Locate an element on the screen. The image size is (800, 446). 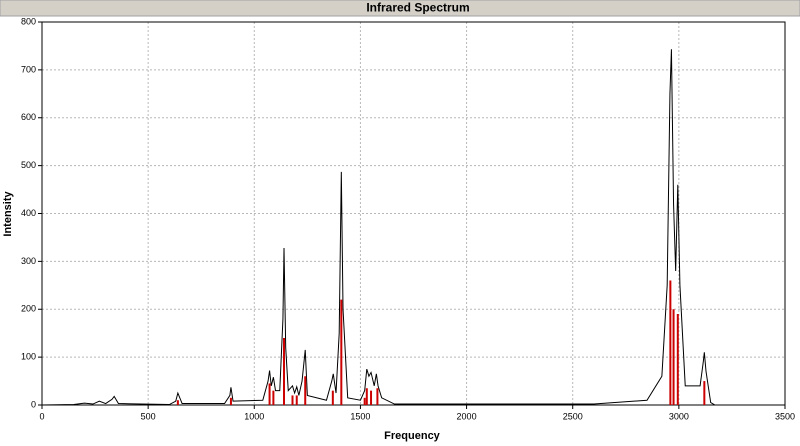
x-tick-label: 0 is located at coordinates (41, 416).